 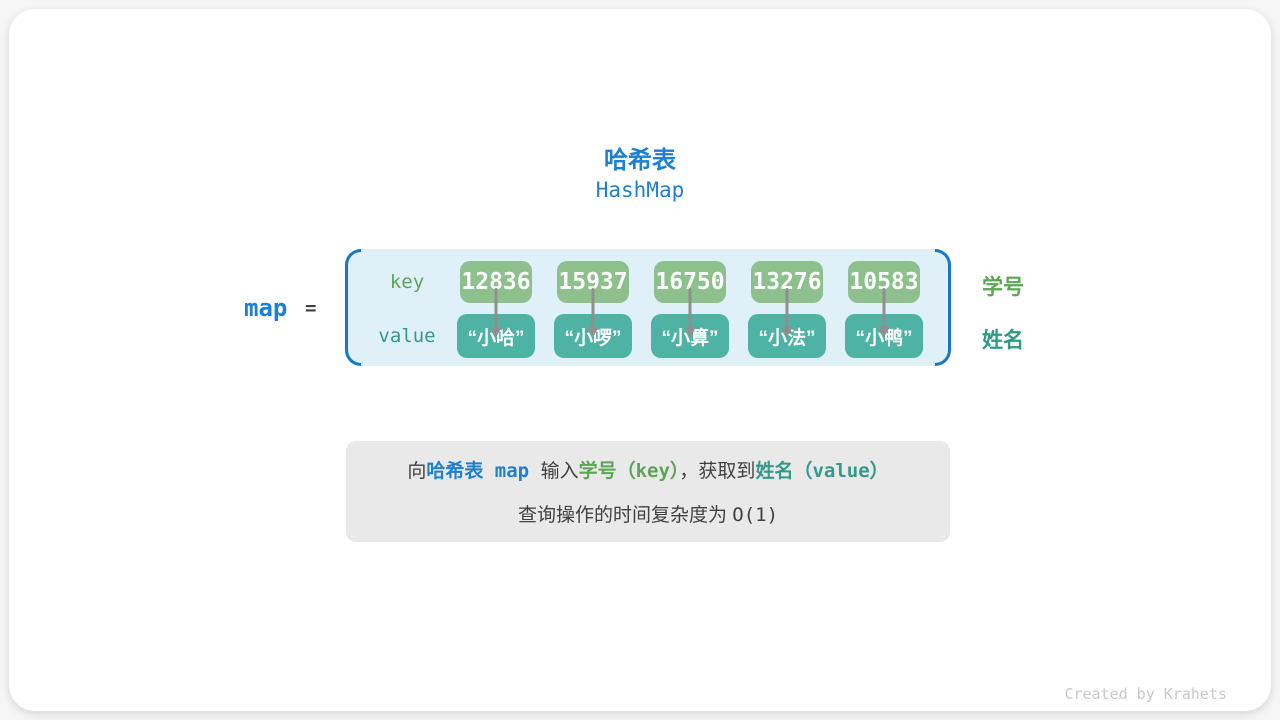 What do you see at coordinates (266, 308) in the screenshot?
I see `map-variable-name: map` at bounding box center [266, 308].